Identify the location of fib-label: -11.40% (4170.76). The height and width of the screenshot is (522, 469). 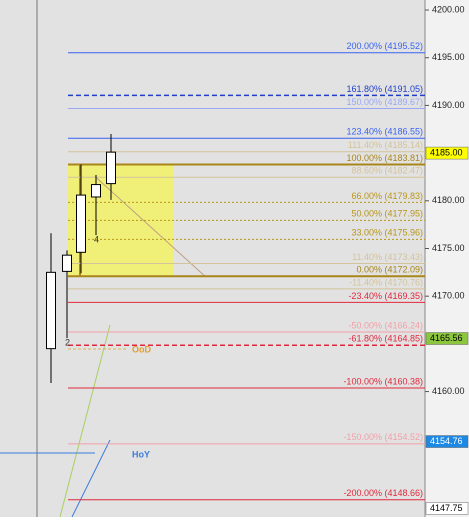
(386, 282).